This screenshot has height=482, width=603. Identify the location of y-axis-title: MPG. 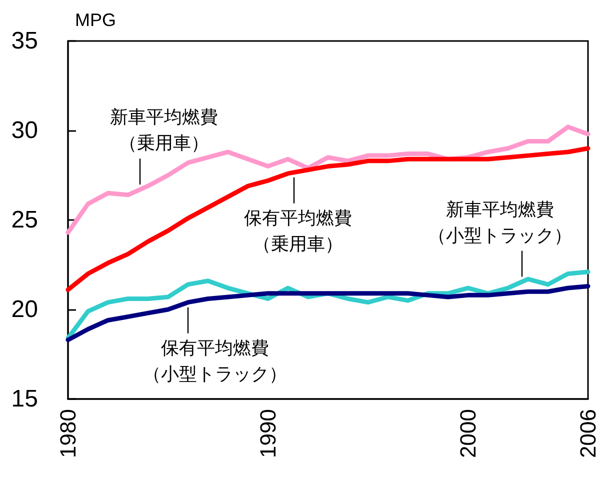
(95, 20).